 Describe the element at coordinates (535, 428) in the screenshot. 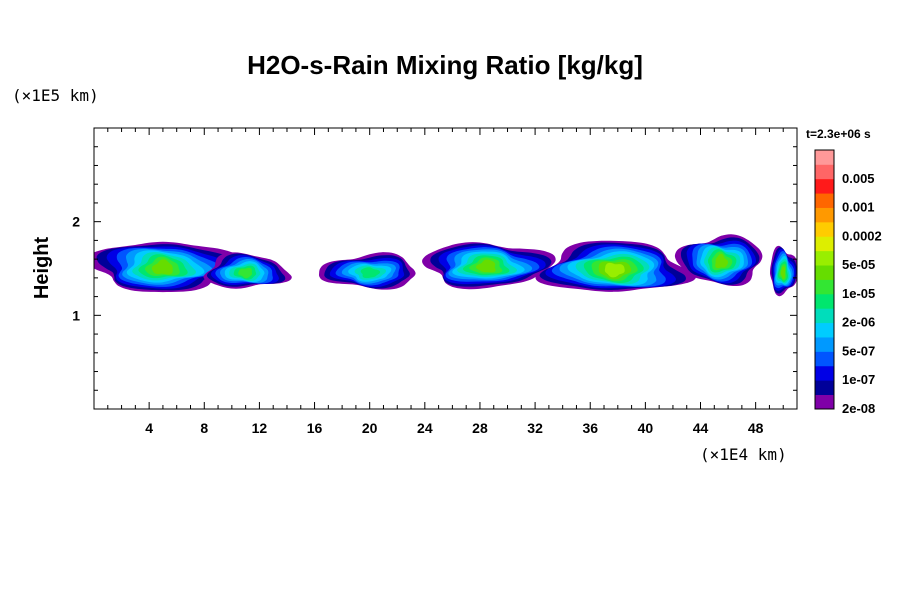

I see `x-tick-label: 32` at that location.